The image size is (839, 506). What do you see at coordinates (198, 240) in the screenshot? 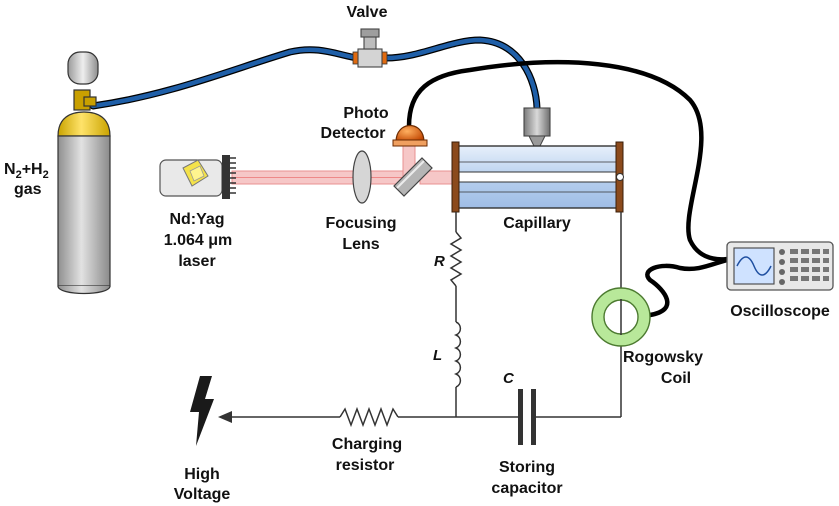
I see `label-laser-2: 1.064 μm` at bounding box center [198, 240].